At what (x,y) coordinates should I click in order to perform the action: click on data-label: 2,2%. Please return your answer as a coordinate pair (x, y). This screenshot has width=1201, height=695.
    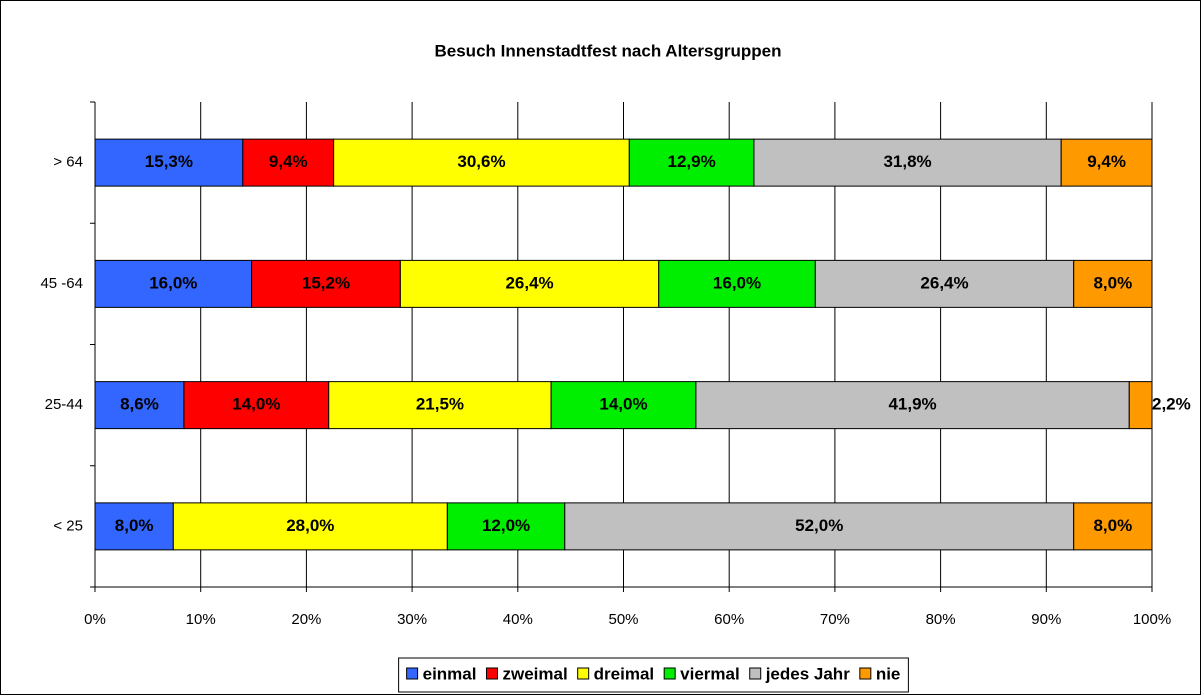
    Looking at the image, I should click on (1171, 404).